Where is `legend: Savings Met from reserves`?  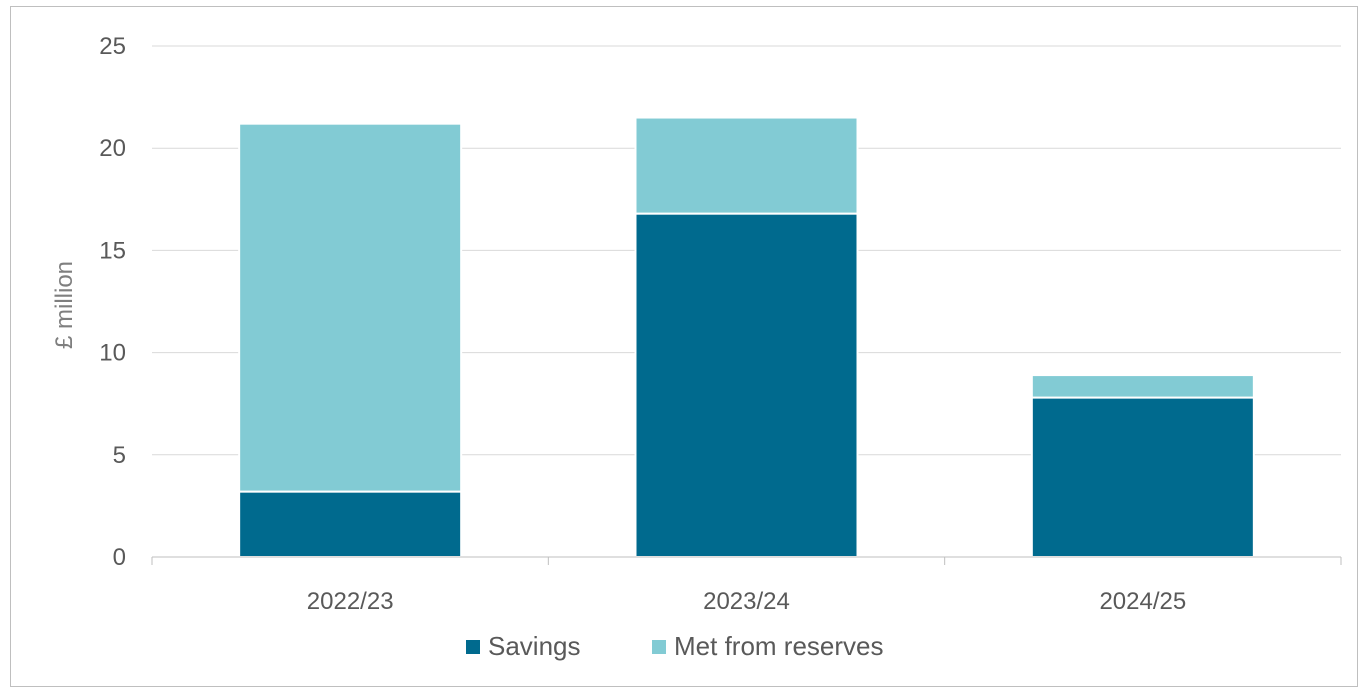
legend: Savings Met from reserves is located at coordinates (675, 646).